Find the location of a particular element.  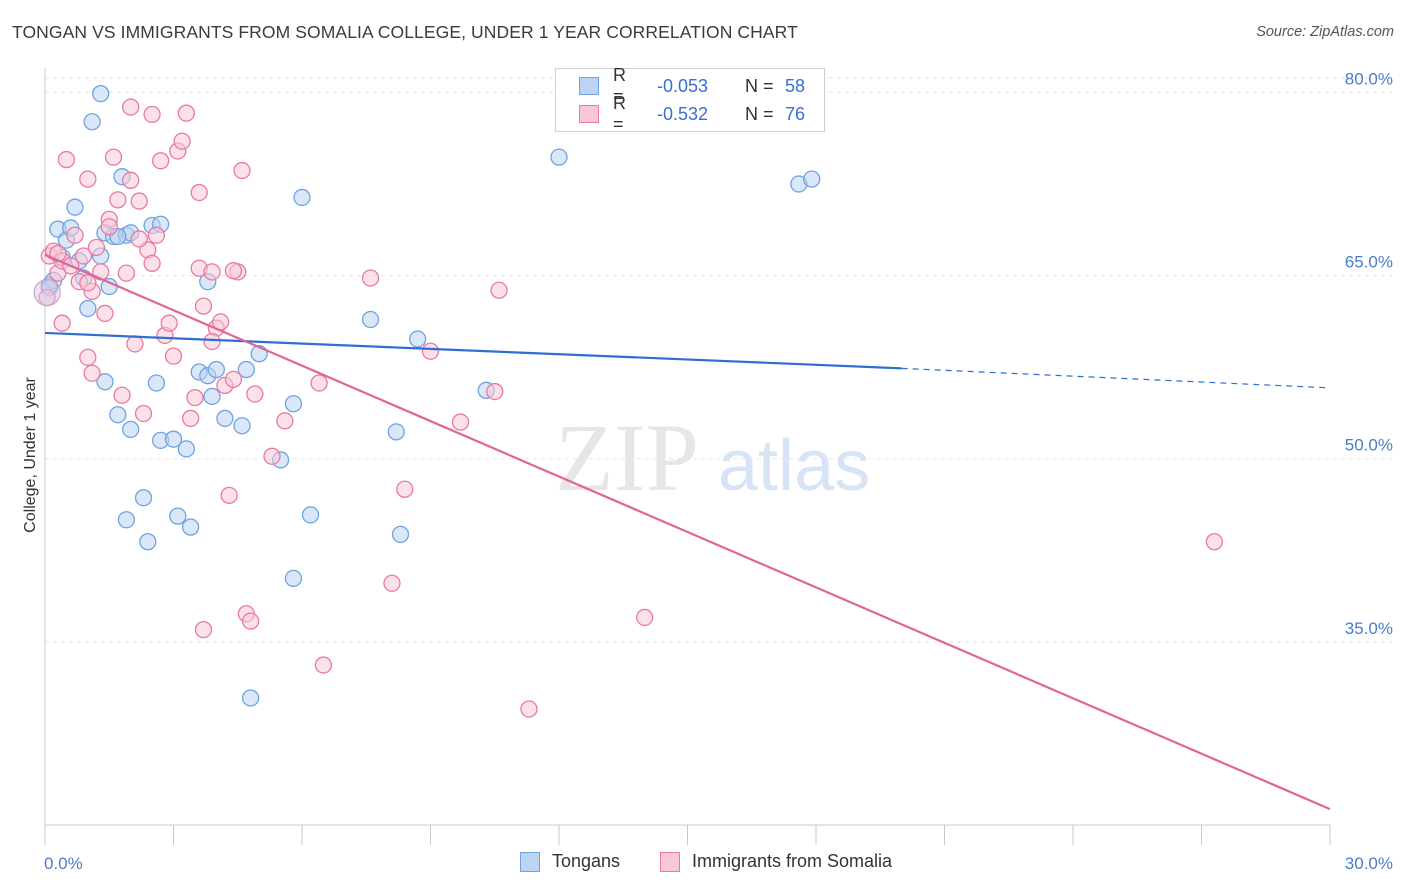

series-legend: Tongans Immigrants from Somalia is located at coordinates (703, 865).